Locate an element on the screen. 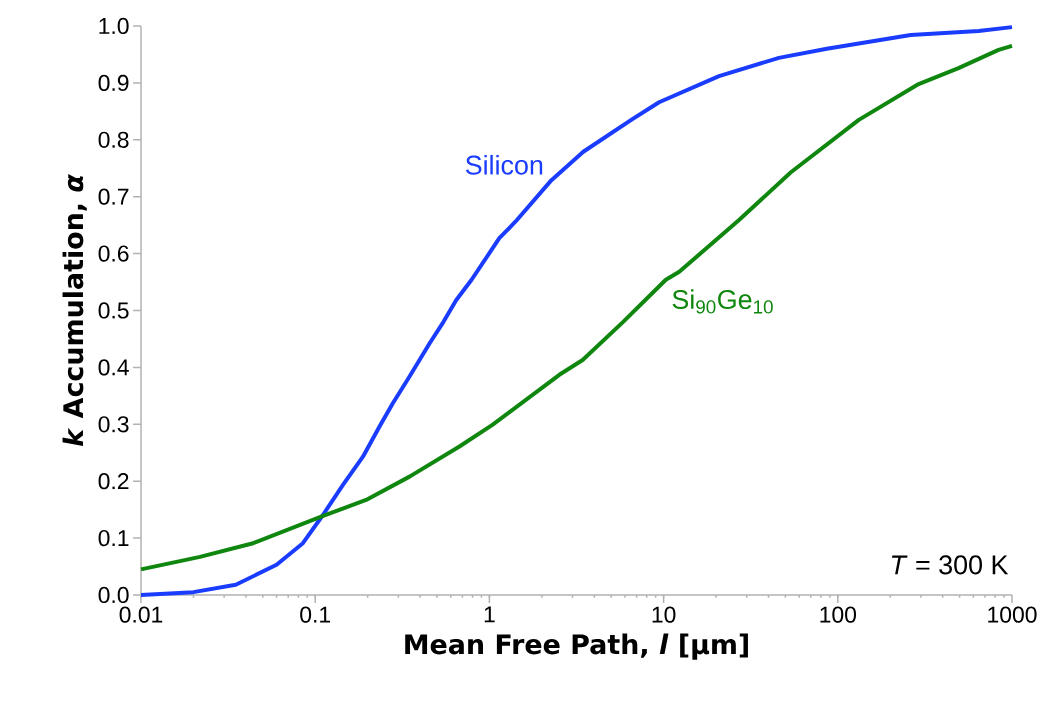 The width and height of the screenshot is (1049, 719). y-tick-label: 0.4 is located at coordinates (113, 367).